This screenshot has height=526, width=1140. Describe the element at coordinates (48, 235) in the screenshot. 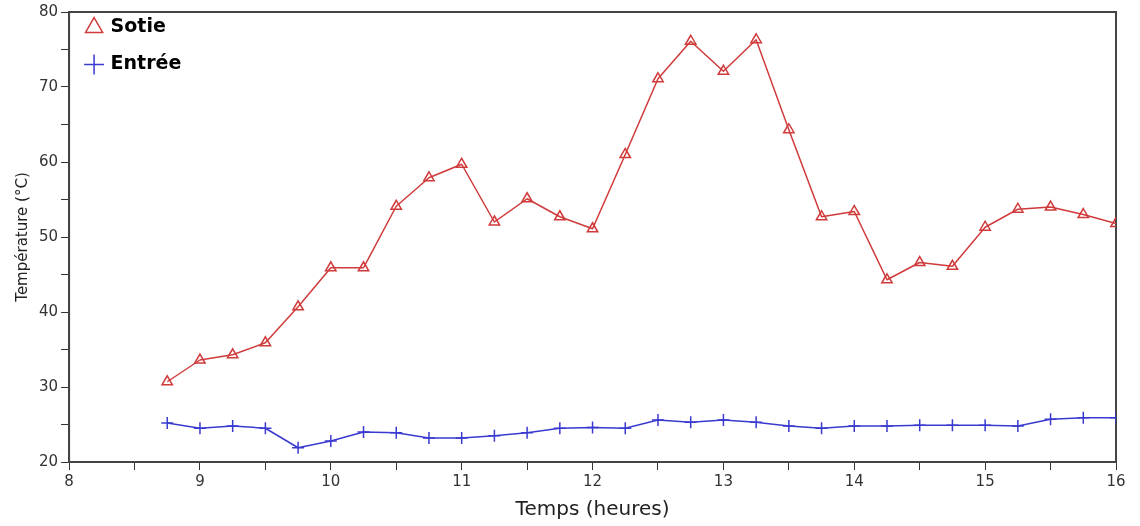

I see `y-tick-label: 50` at that location.